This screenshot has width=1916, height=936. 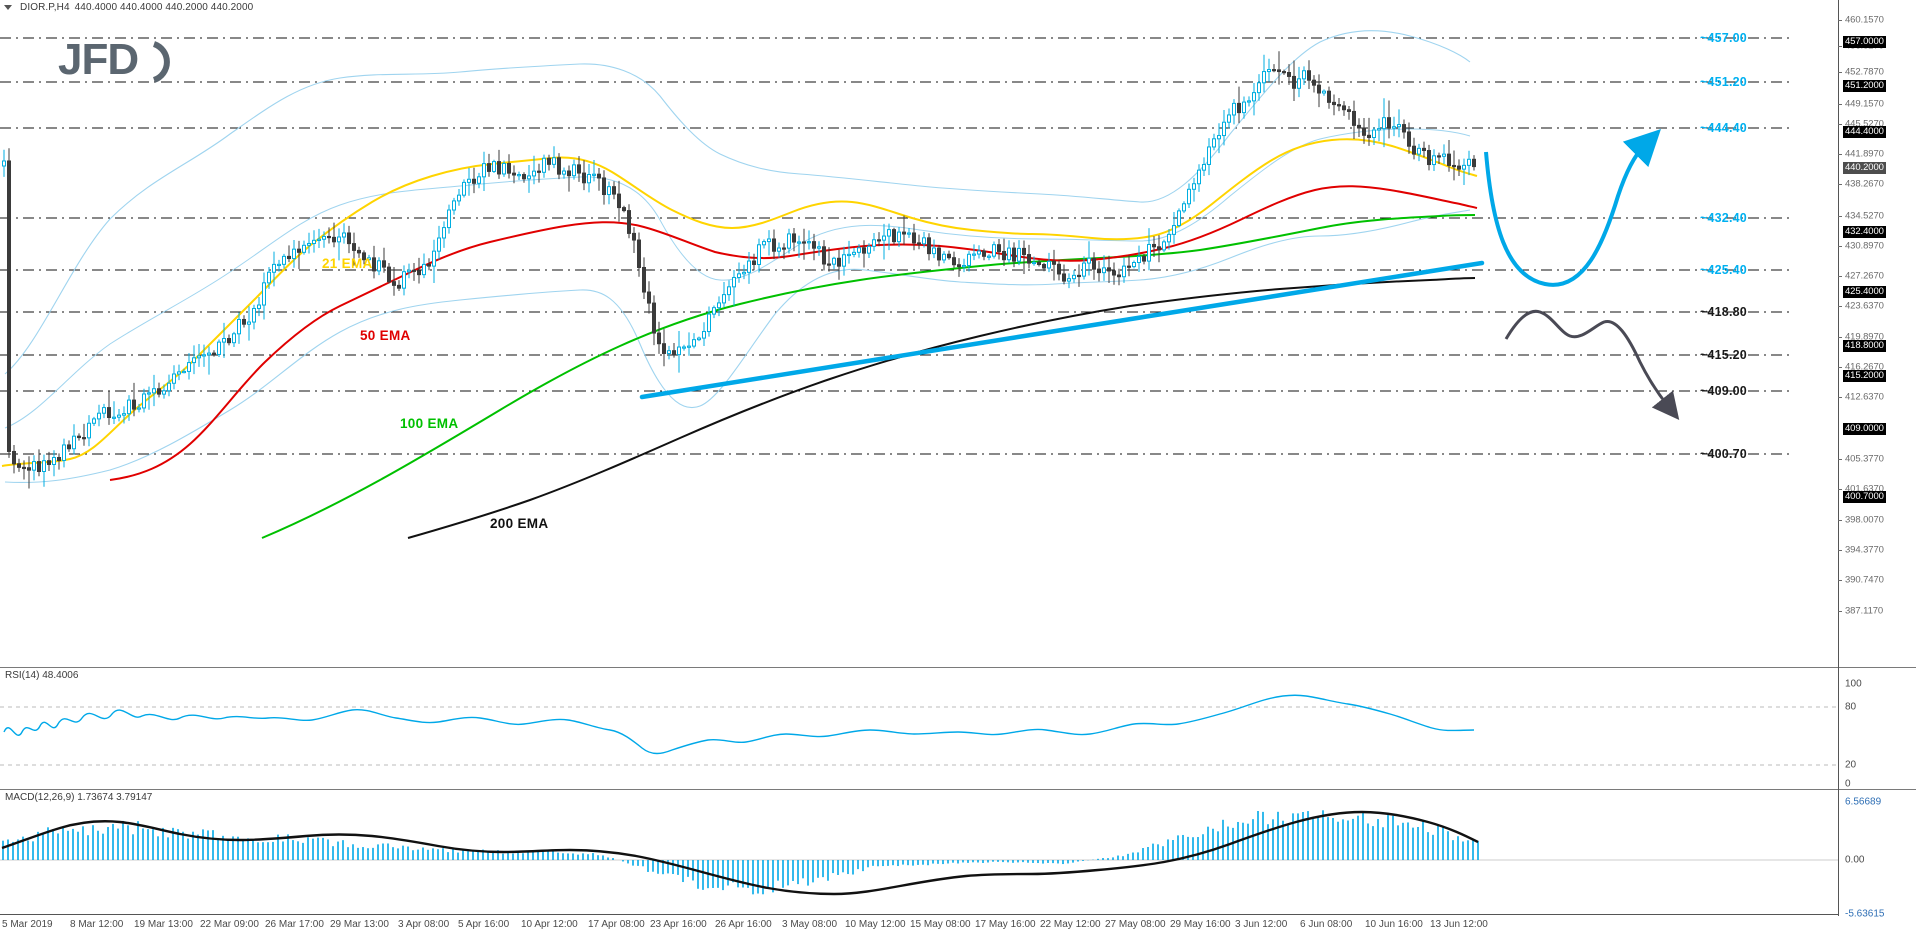 What do you see at coordinates (98, 60) in the screenshot?
I see `svg-text: JFD` at bounding box center [98, 60].